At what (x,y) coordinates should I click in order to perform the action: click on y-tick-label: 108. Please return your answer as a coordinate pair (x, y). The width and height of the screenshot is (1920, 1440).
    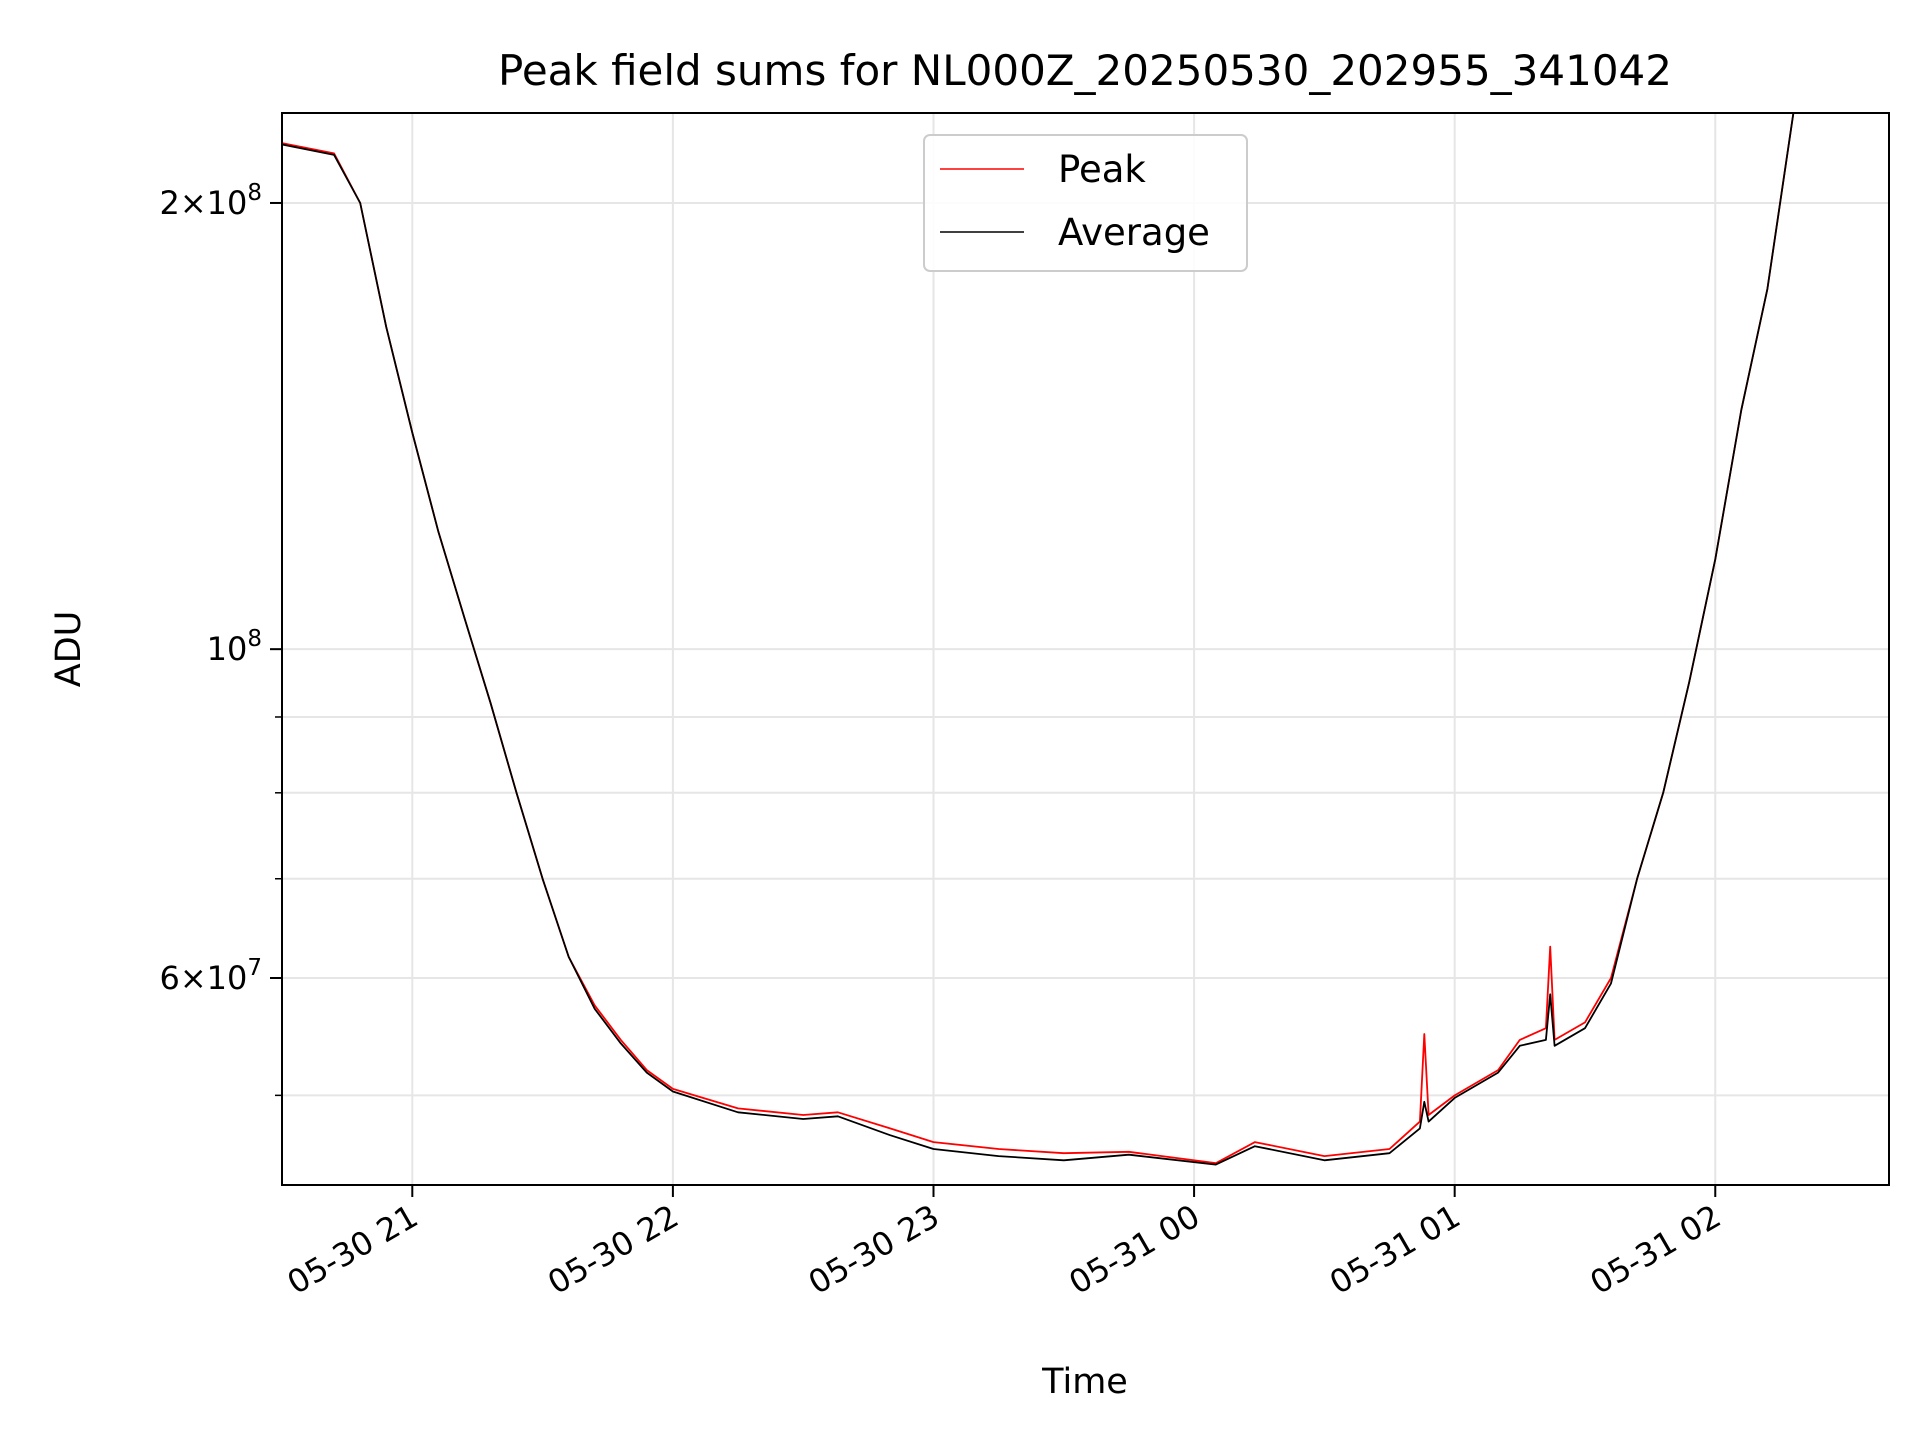
    Looking at the image, I should click on (234, 647).